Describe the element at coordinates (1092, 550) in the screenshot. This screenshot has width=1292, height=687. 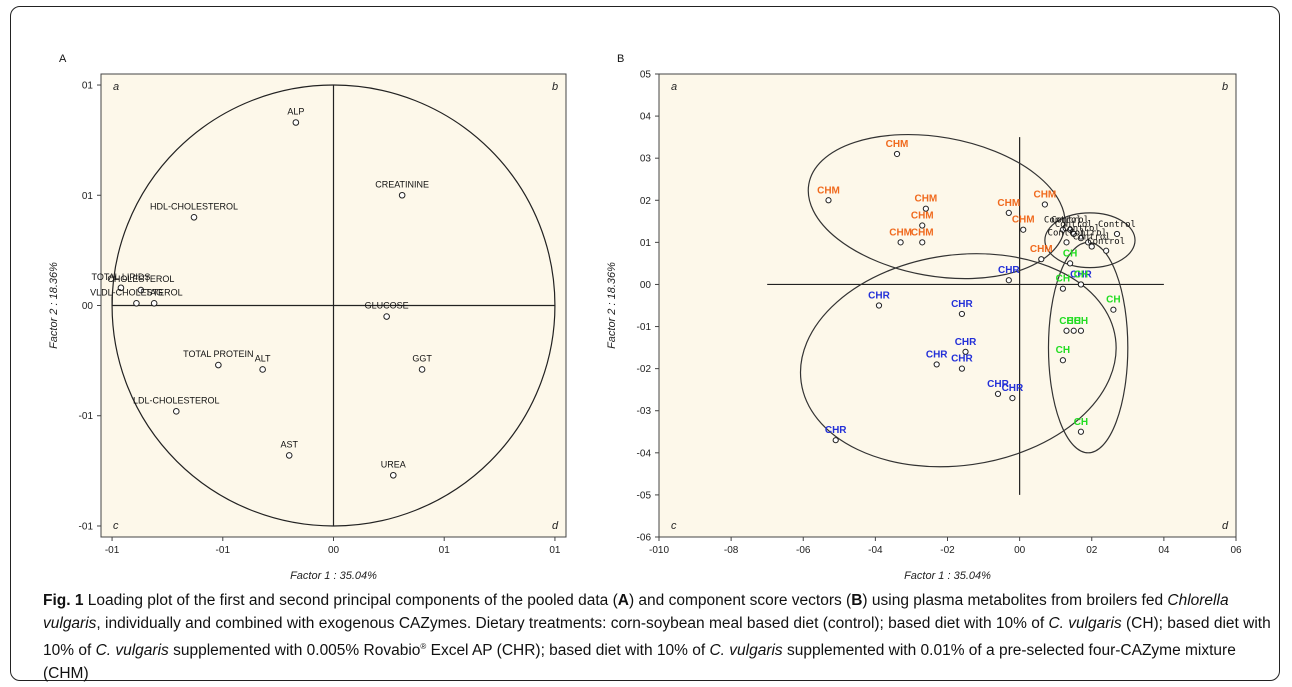
I see `x-tick-label: 02` at that location.